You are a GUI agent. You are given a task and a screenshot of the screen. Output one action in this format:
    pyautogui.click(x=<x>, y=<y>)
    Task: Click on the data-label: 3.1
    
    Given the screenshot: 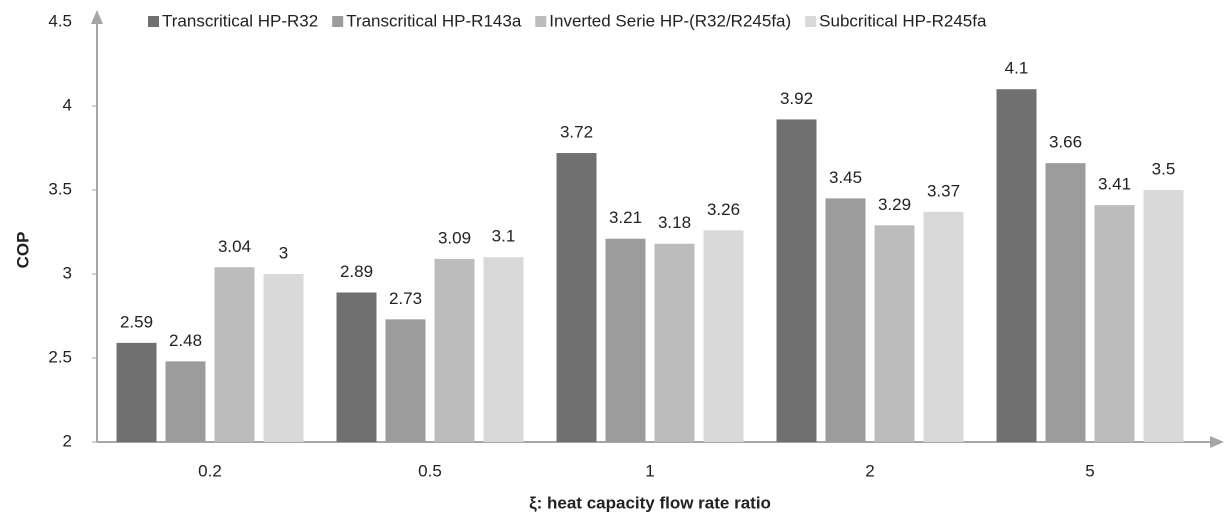 What is the action you would take?
    pyautogui.click(x=504, y=236)
    